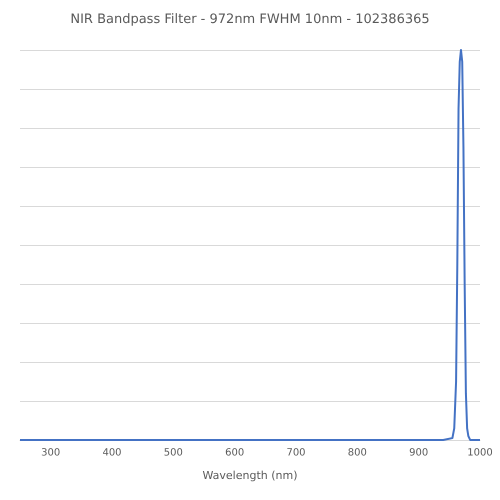 This screenshot has height=500, width=500. What do you see at coordinates (250, 475) in the screenshot?
I see `x-axis-title: Wavelength (nm)` at bounding box center [250, 475].